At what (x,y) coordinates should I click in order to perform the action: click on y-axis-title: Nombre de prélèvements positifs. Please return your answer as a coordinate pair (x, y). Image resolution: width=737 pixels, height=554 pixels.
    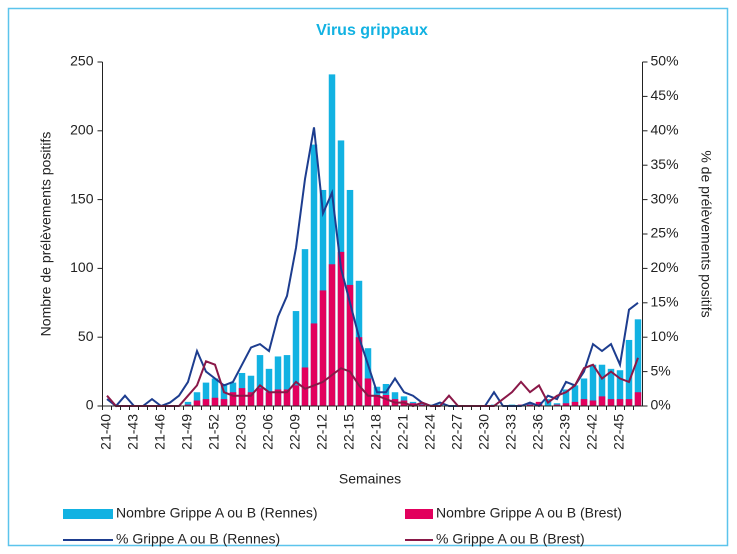
    Looking at the image, I should click on (46, 234).